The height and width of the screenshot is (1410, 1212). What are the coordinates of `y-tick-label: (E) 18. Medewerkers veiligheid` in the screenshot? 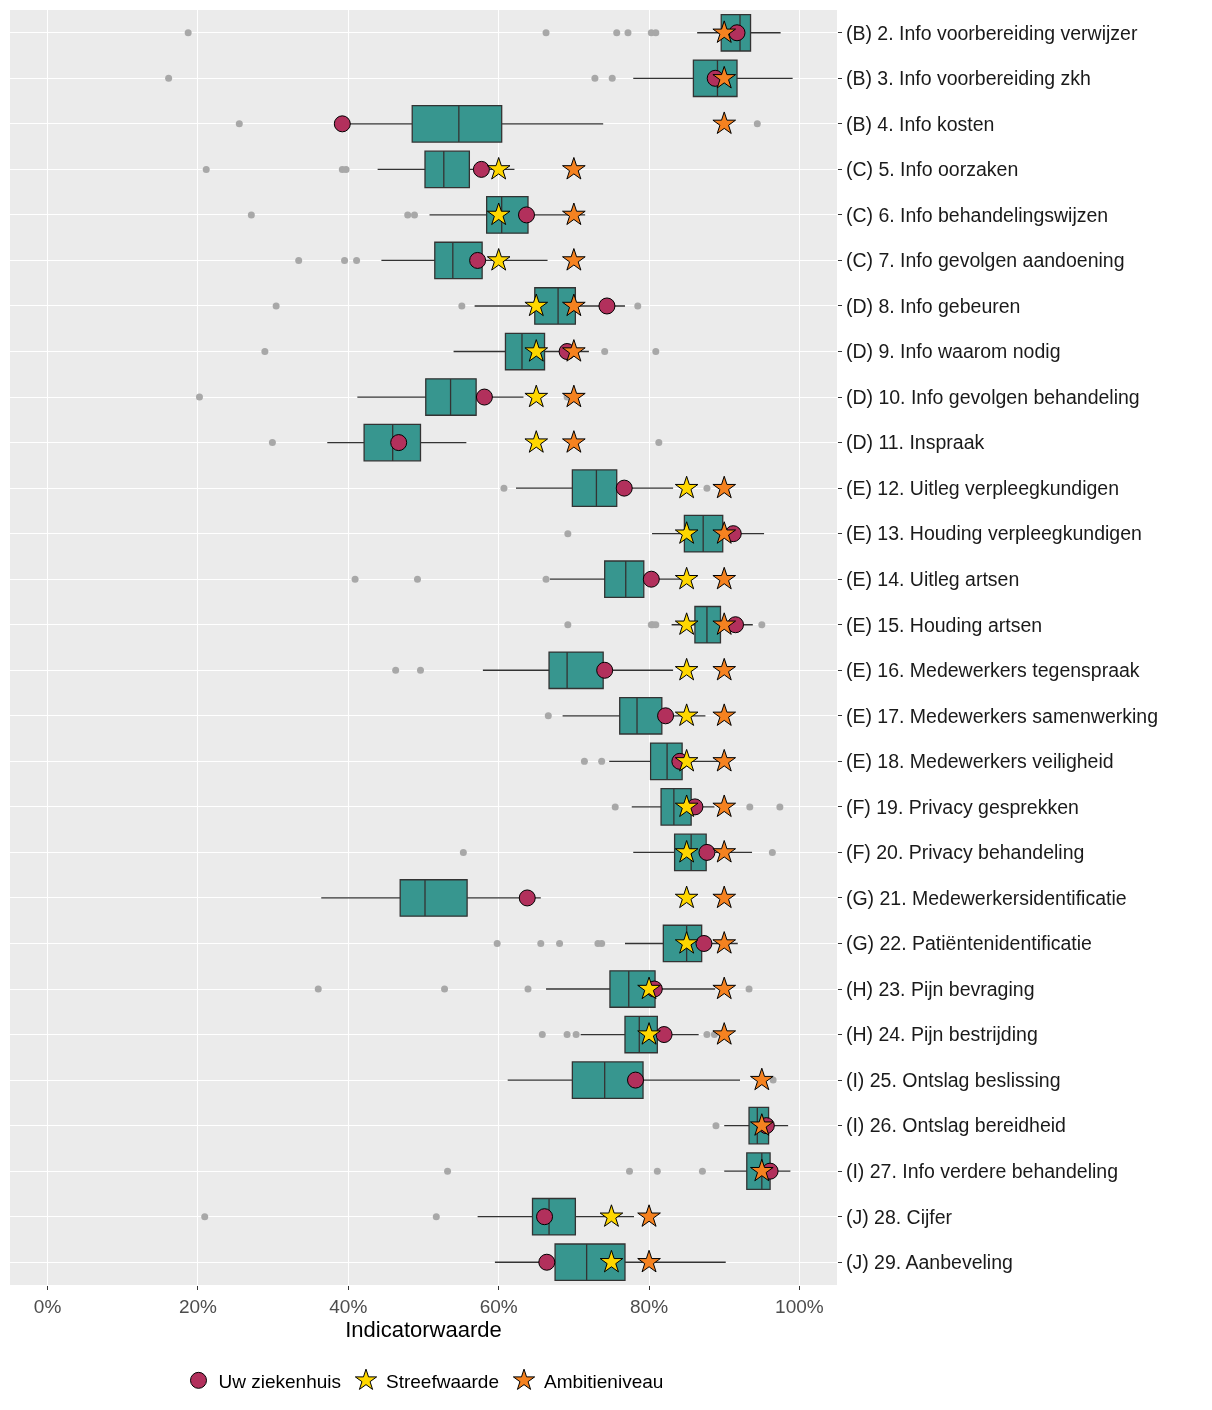 It's located at (979, 761).